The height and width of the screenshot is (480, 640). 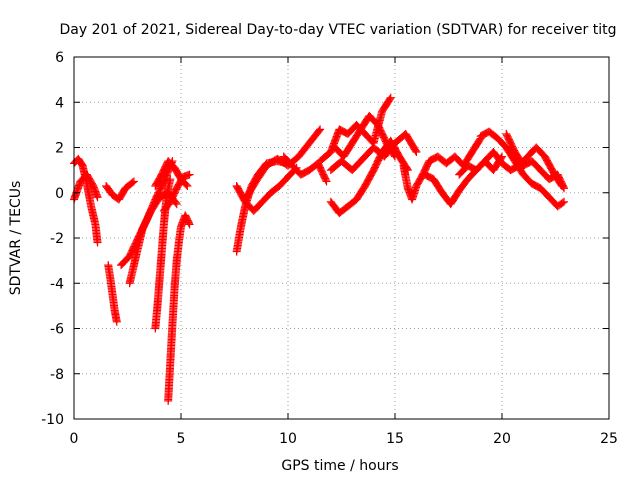 I want to click on y-tick-label: -4, so click(x=57, y=284).